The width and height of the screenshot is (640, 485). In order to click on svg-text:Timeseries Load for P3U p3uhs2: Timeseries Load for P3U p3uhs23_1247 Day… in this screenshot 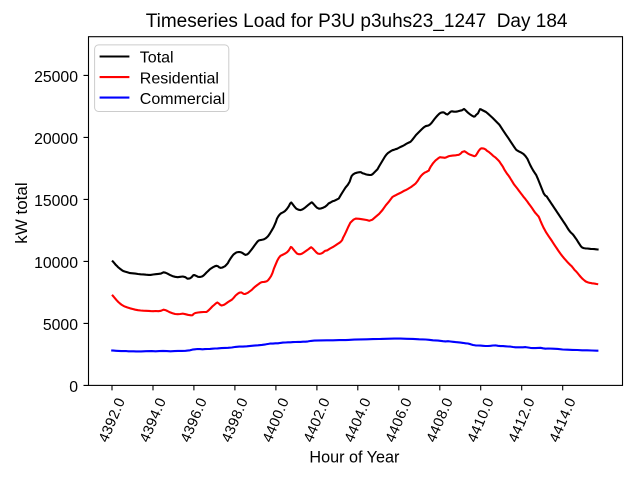, I will do `click(357, 21)`.